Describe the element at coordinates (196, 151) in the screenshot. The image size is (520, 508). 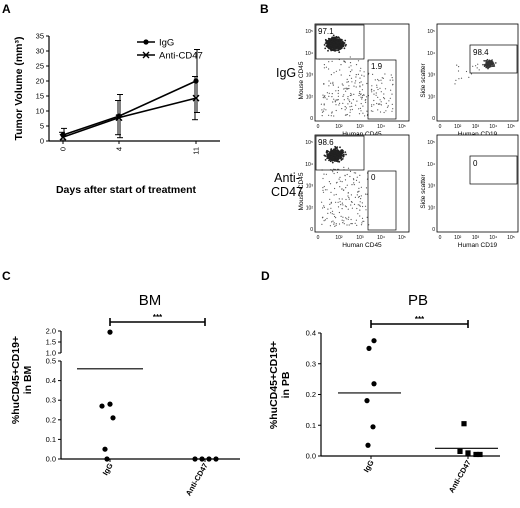
I see `x-tick-label: 11` at that location.